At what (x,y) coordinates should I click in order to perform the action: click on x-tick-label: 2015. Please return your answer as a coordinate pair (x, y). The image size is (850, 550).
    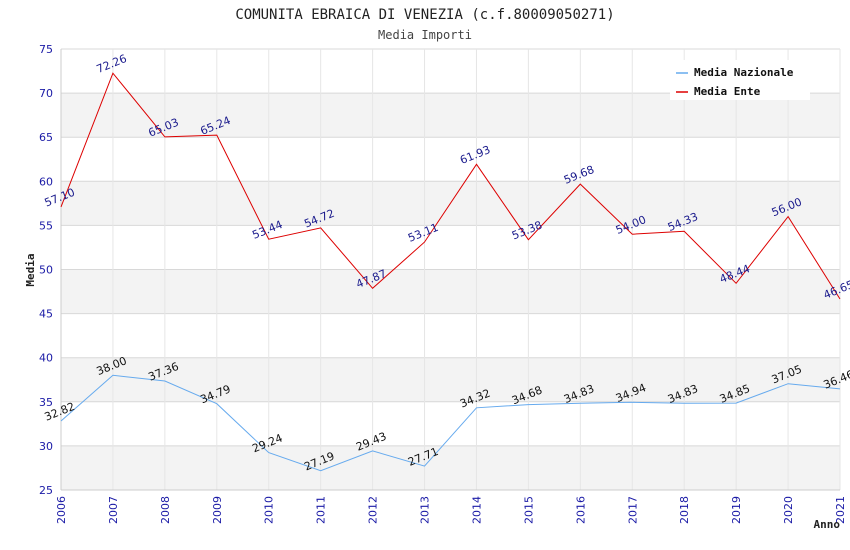
    Looking at the image, I should click on (528, 510).